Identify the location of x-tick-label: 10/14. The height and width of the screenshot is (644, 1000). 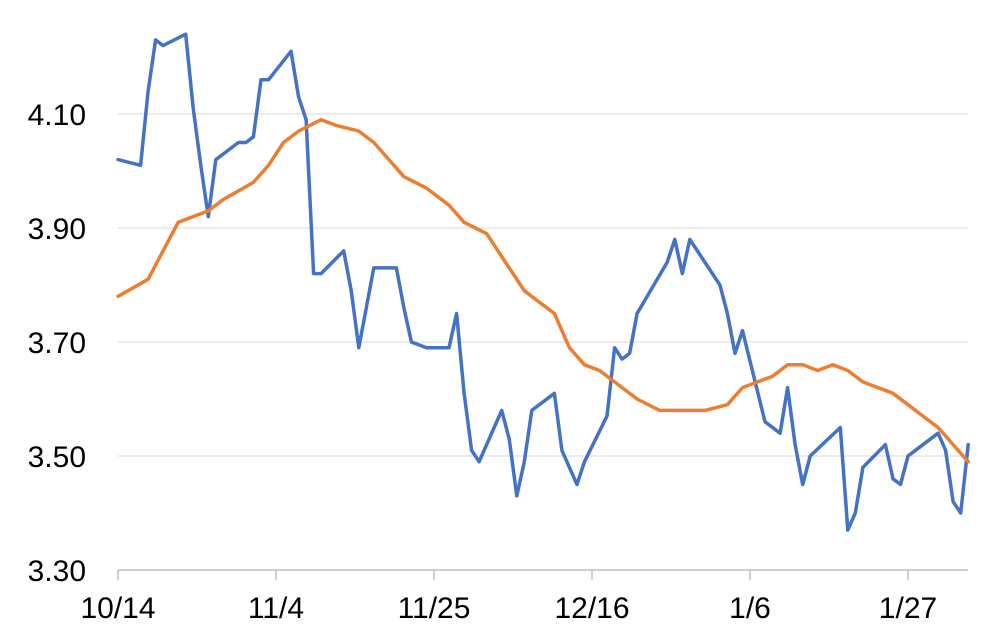
(117, 608).